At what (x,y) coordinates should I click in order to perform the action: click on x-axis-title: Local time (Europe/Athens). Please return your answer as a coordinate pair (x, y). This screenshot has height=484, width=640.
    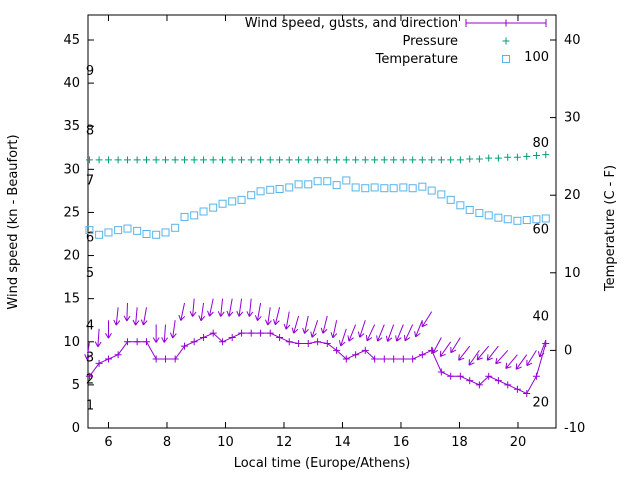
    Looking at the image, I should click on (322, 463).